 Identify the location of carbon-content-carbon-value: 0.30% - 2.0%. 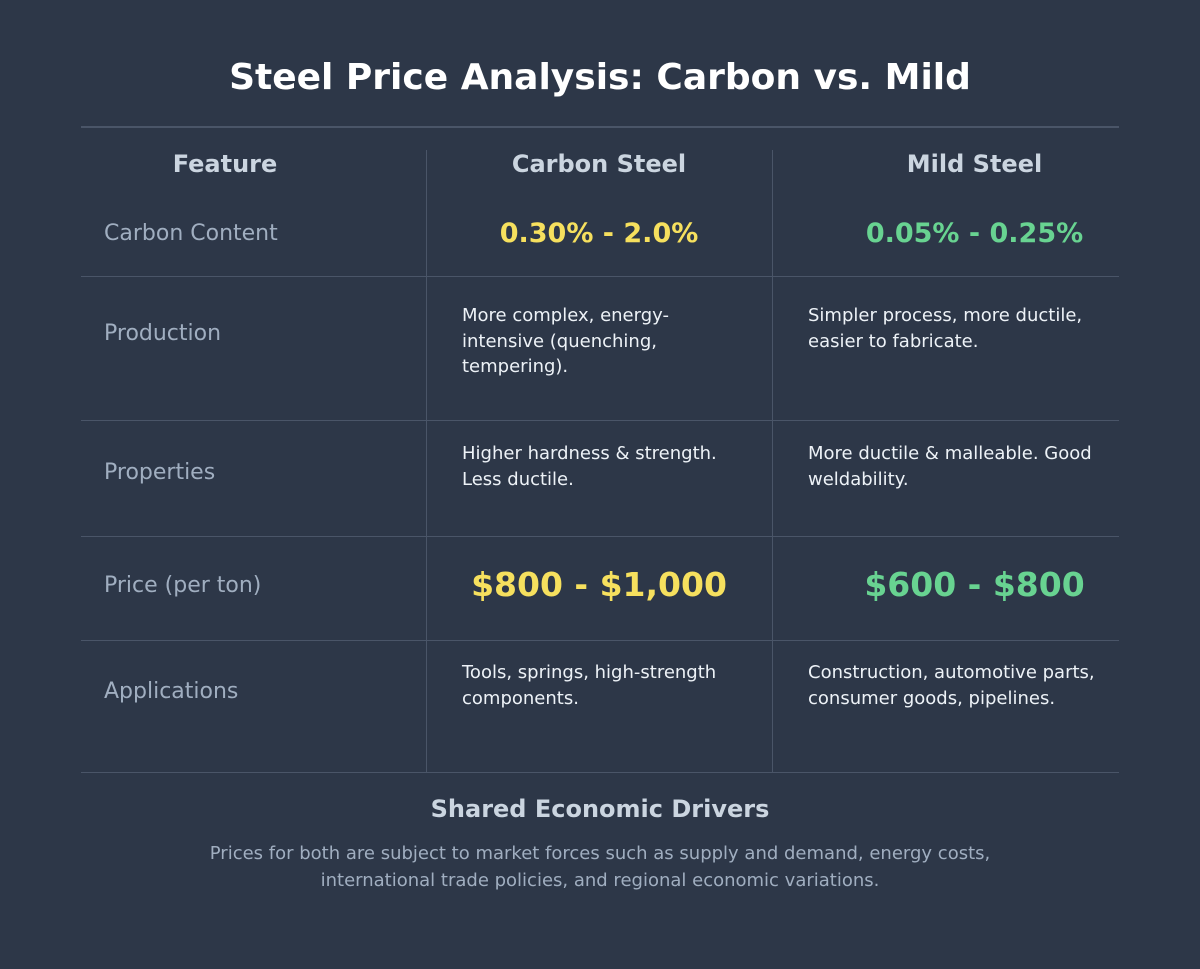
(599, 233).